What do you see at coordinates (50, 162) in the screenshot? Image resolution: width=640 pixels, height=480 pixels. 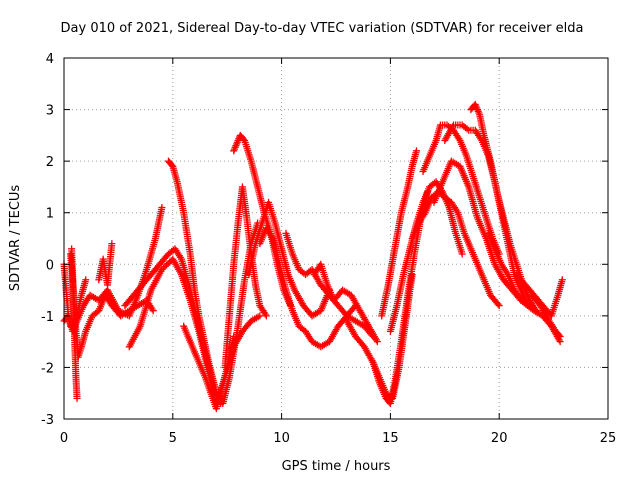 I see `y-tick-label: 2` at bounding box center [50, 162].